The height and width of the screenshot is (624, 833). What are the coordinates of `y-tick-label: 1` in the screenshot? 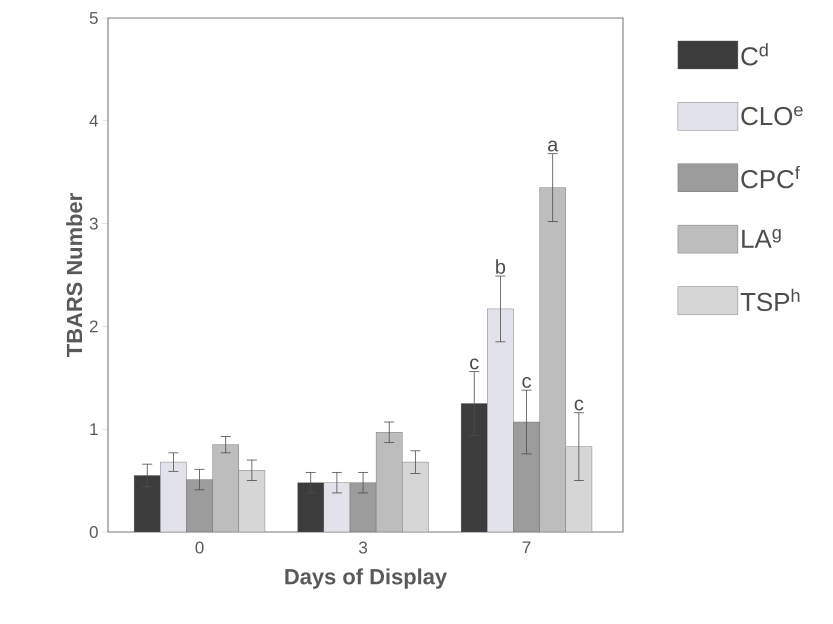 It's located at (94, 429).